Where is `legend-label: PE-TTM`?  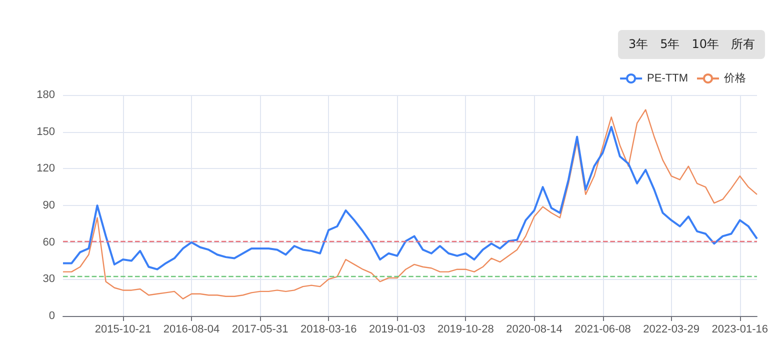 legend-label: PE-TTM is located at coordinates (667, 78).